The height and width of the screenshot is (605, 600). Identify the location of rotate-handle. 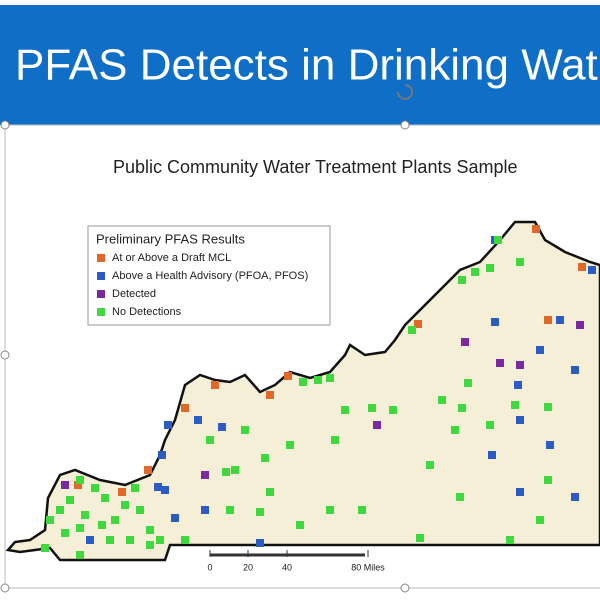
(405, 92).